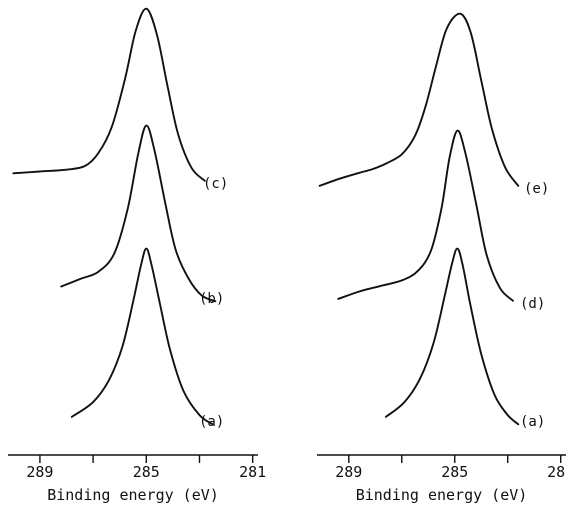 This screenshot has width=567, height=508. I want to click on spectrum-curve-e, so click(419, 99).